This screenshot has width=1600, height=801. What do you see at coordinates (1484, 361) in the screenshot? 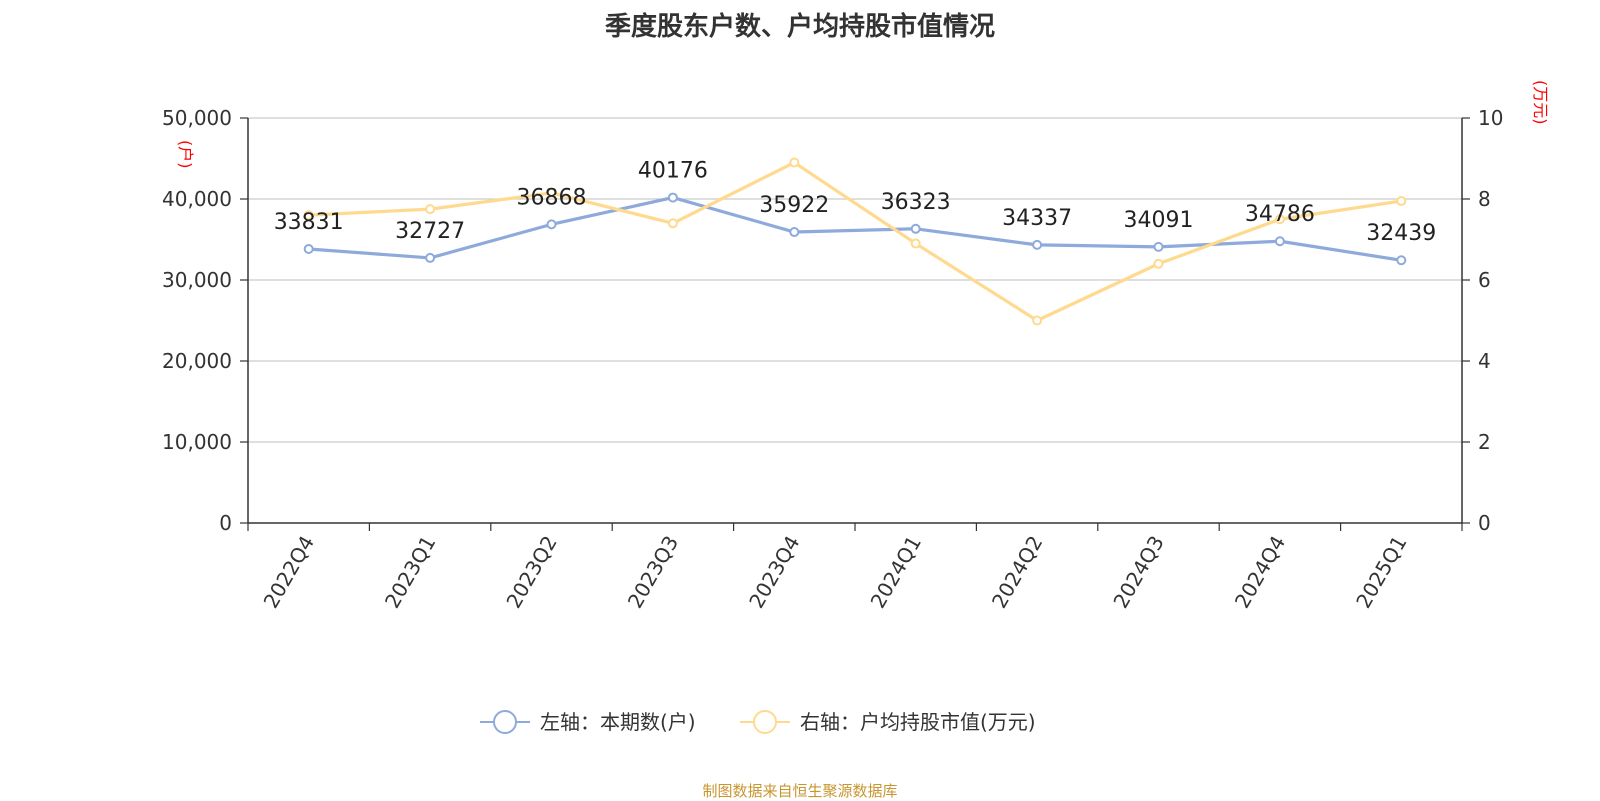
I see `right-tick-label: 4` at bounding box center [1484, 361].